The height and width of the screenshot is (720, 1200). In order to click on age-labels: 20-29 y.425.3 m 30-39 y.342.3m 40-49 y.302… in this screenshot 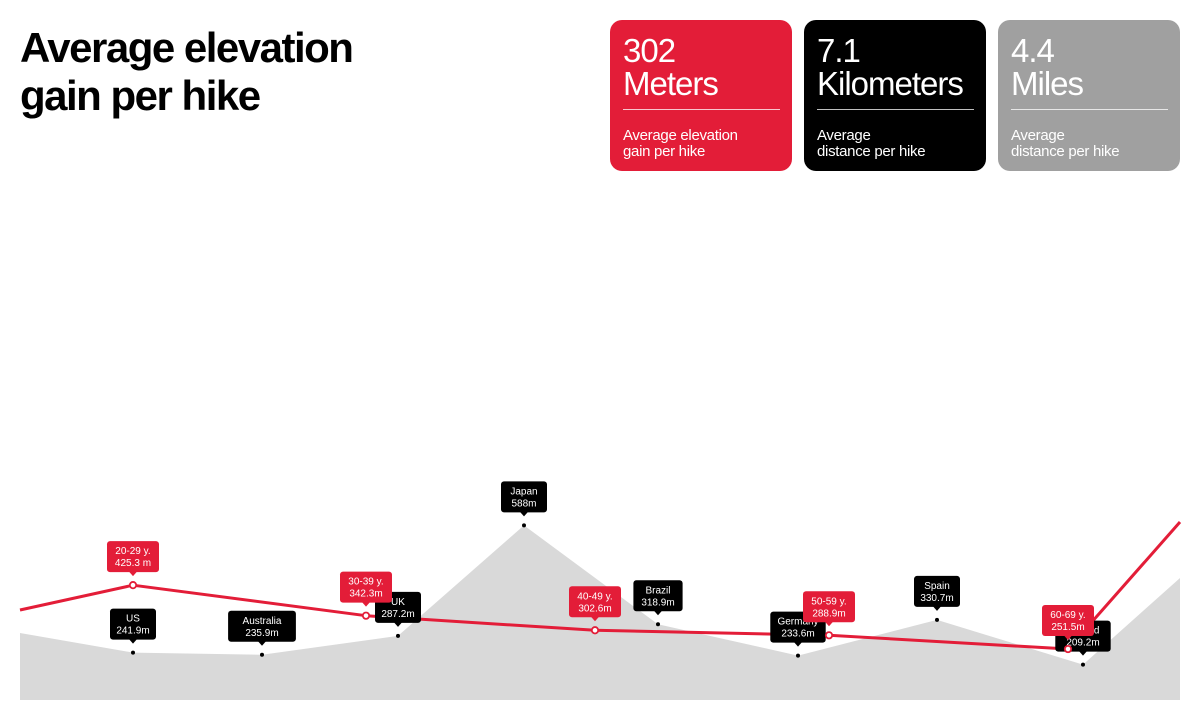, I will do `click(600, 597)`.